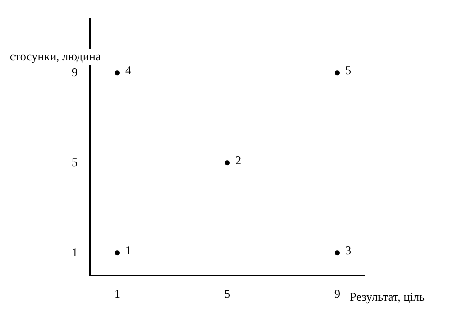 The width and height of the screenshot is (450, 328). What do you see at coordinates (129, 250) in the screenshot?
I see `annotation: 1` at bounding box center [129, 250].